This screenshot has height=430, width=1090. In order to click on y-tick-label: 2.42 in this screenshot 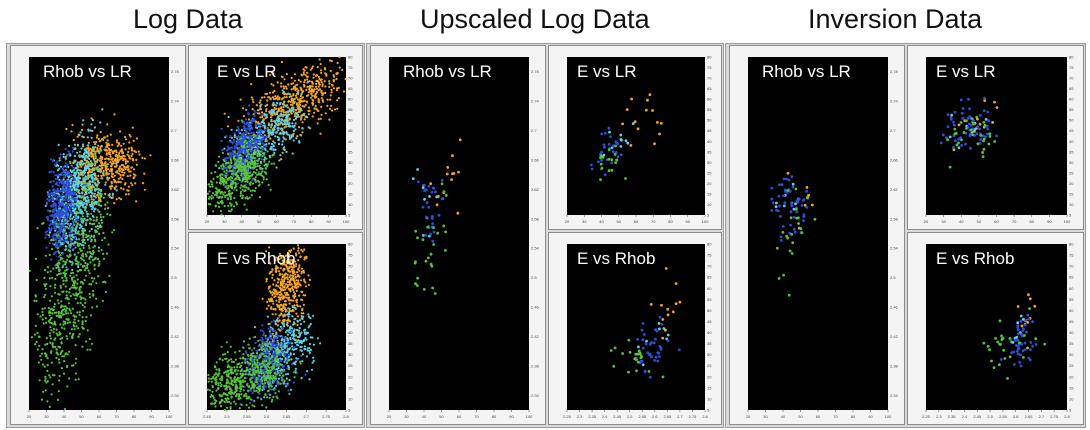, I will do `click(175, 336)`.